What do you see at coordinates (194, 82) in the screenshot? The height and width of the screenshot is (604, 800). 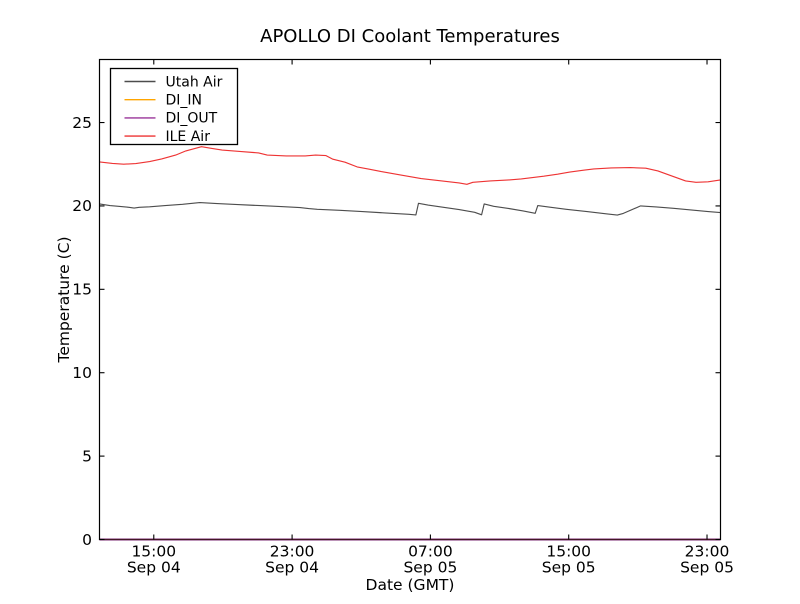 I see `legend-label: Utah Air` at bounding box center [194, 82].